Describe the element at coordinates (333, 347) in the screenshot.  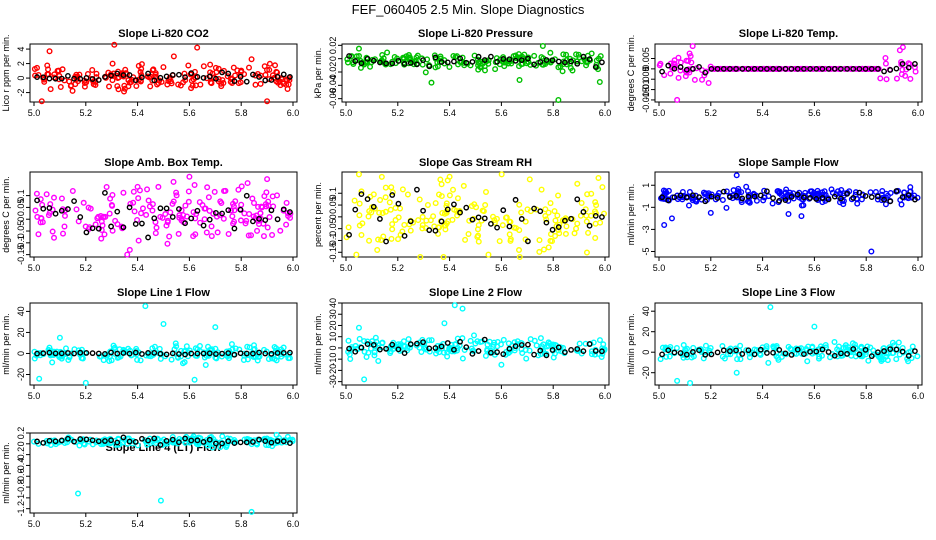
I see `y-tick-label: 0` at that location.